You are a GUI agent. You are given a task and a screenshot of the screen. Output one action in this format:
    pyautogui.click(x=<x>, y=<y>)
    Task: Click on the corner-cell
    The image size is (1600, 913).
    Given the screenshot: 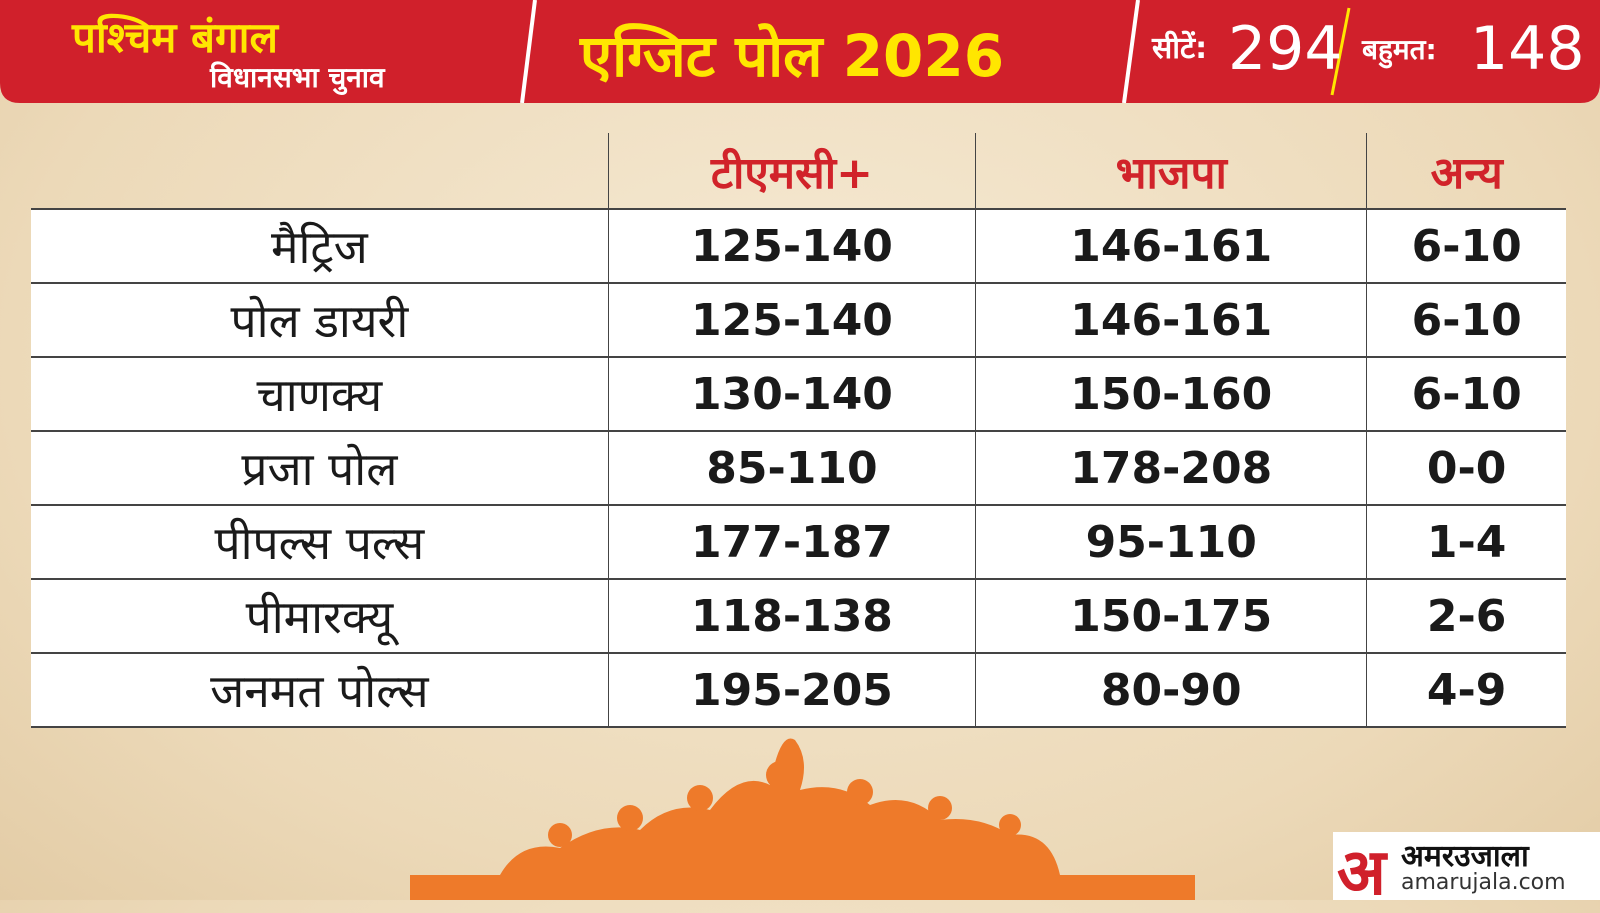 What is the action you would take?
    pyautogui.click(x=319, y=171)
    